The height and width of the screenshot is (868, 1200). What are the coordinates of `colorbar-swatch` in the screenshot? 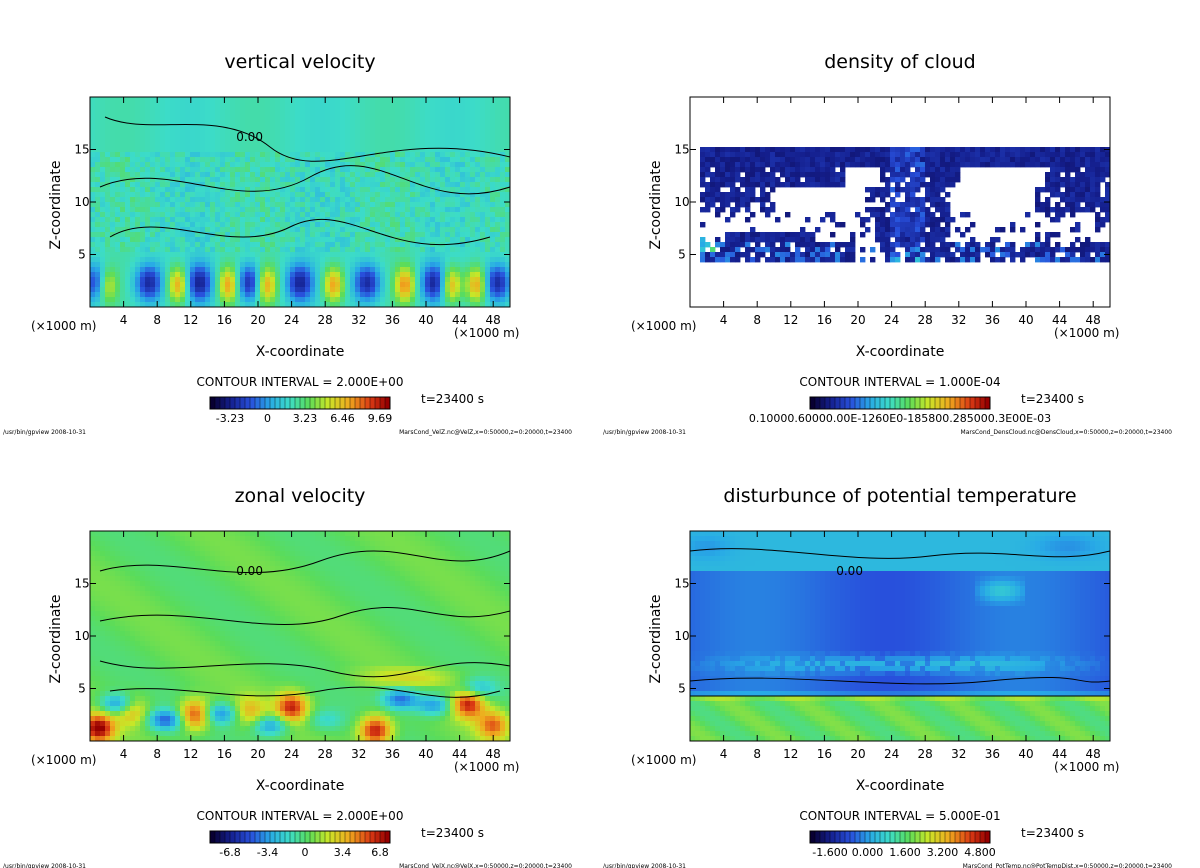 It's located at (948, 403).